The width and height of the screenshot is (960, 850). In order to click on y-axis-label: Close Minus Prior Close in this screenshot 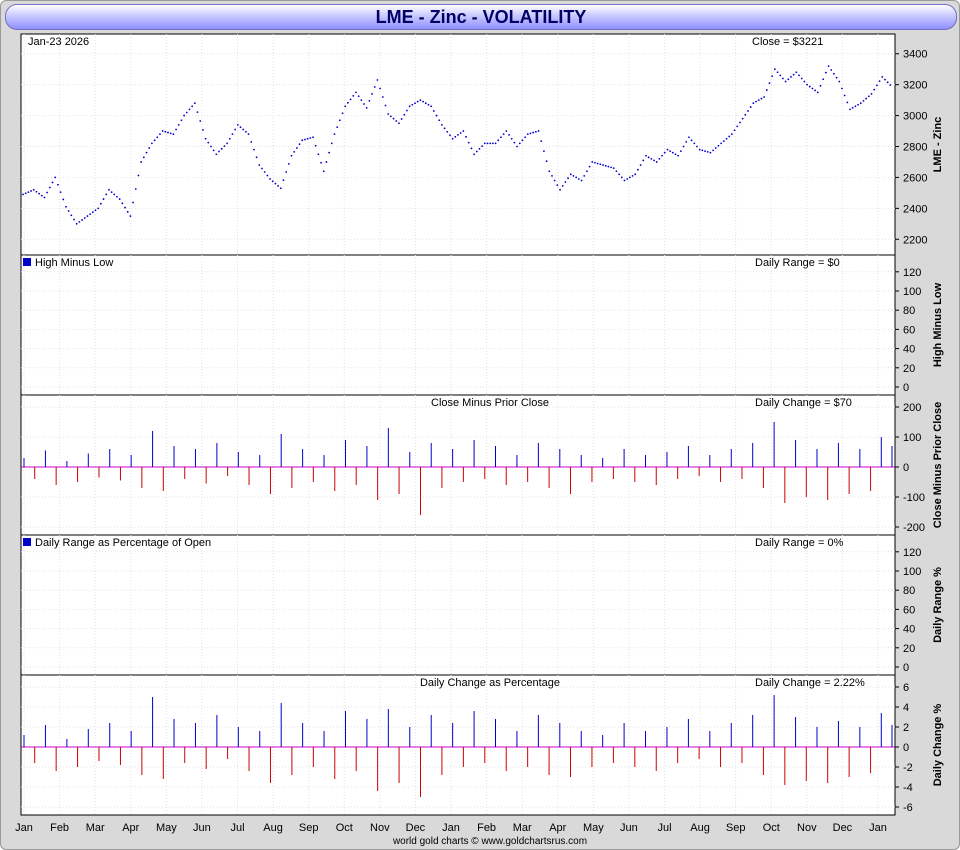, I will do `click(938, 465)`.